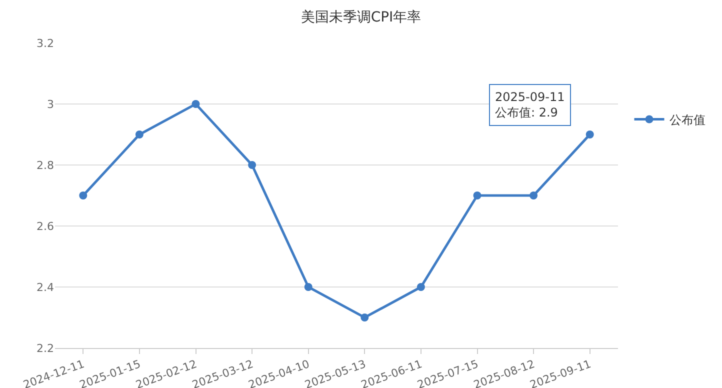 Image resolution: width=722 pixels, height=388 pixels. Describe the element at coordinates (361, 17) in the screenshot. I see `chart-title: 美国未季调CPI年率` at that location.